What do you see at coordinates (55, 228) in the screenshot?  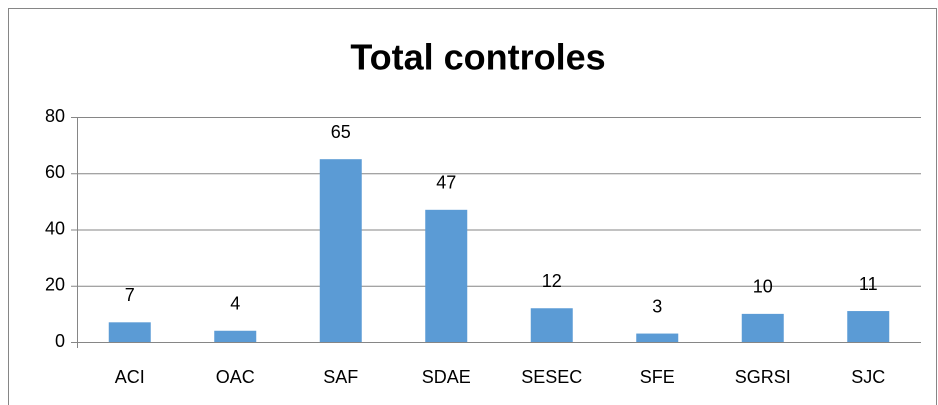 I see `y-tick-label: 40` at bounding box center [55, 228].